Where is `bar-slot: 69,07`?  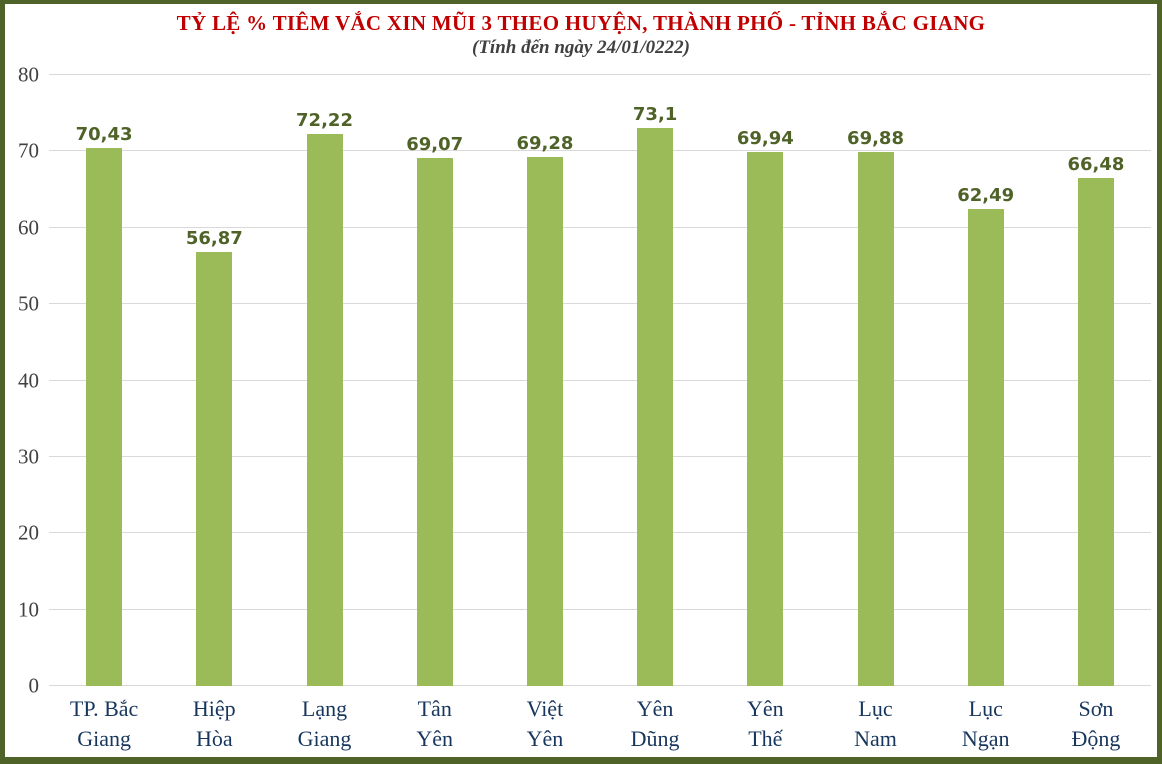
bar-slot: 69,07 is located at coordinates (435, 380).